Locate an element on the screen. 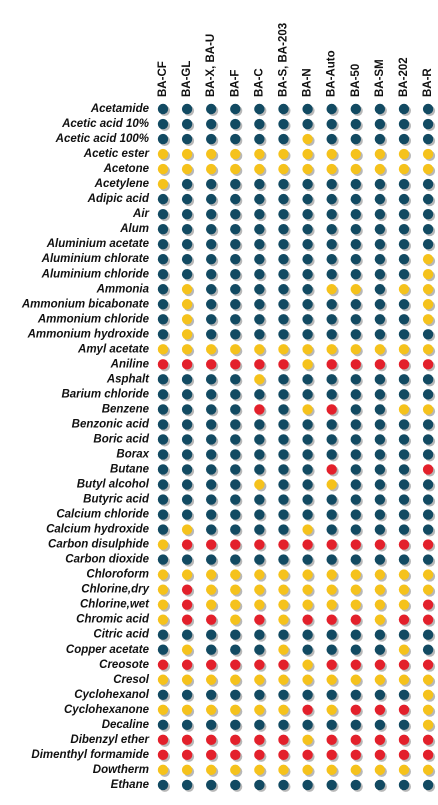  row-label: Creosote is located at coordinates (124, 665).